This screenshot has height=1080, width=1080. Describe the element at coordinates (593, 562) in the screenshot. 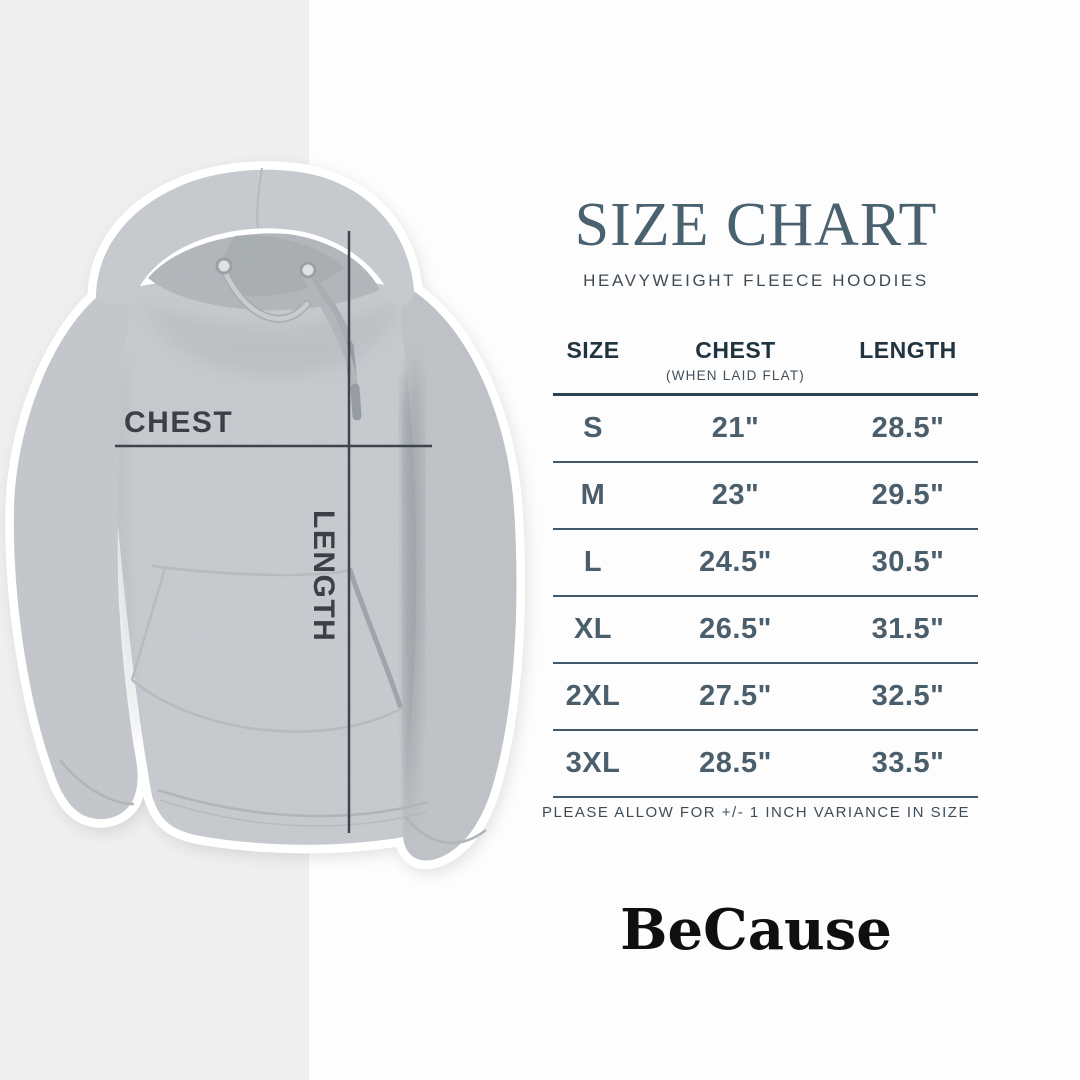

I see `size-cell: L` at that location.